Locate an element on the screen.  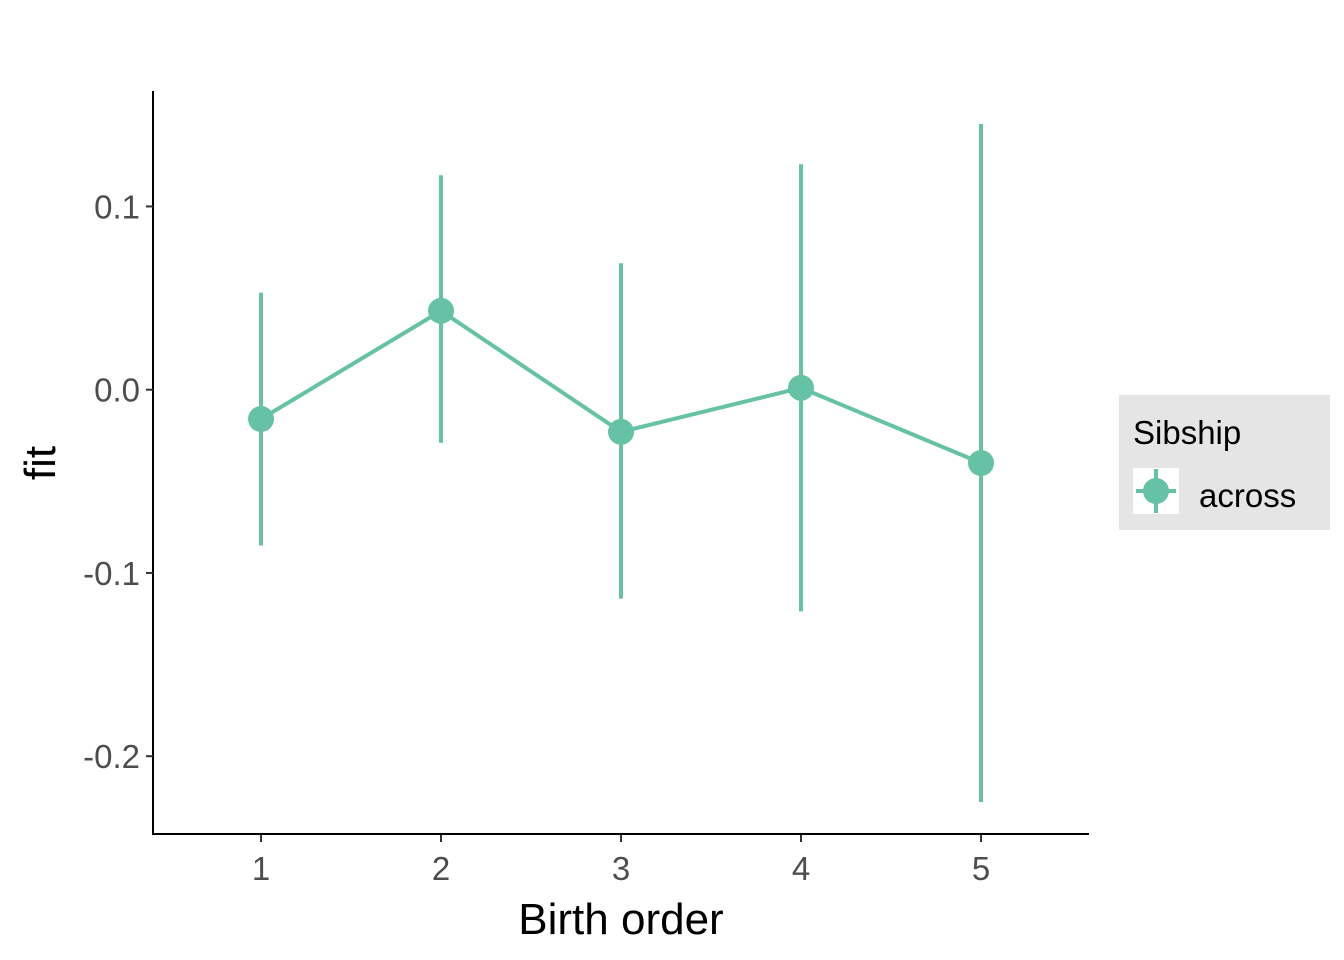
y-axis-title: fit is located at coordinates (40, 463).